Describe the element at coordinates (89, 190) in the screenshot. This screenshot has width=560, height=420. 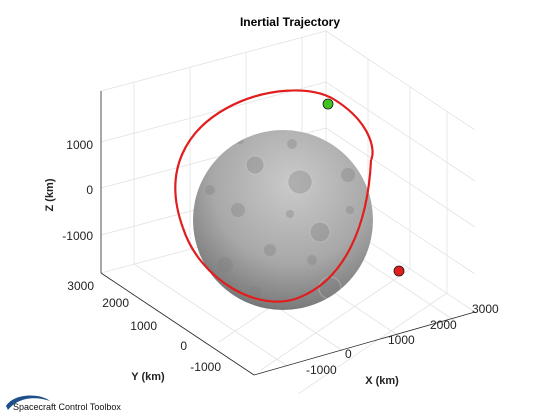
I see `z-tick-label: 0` at that location.